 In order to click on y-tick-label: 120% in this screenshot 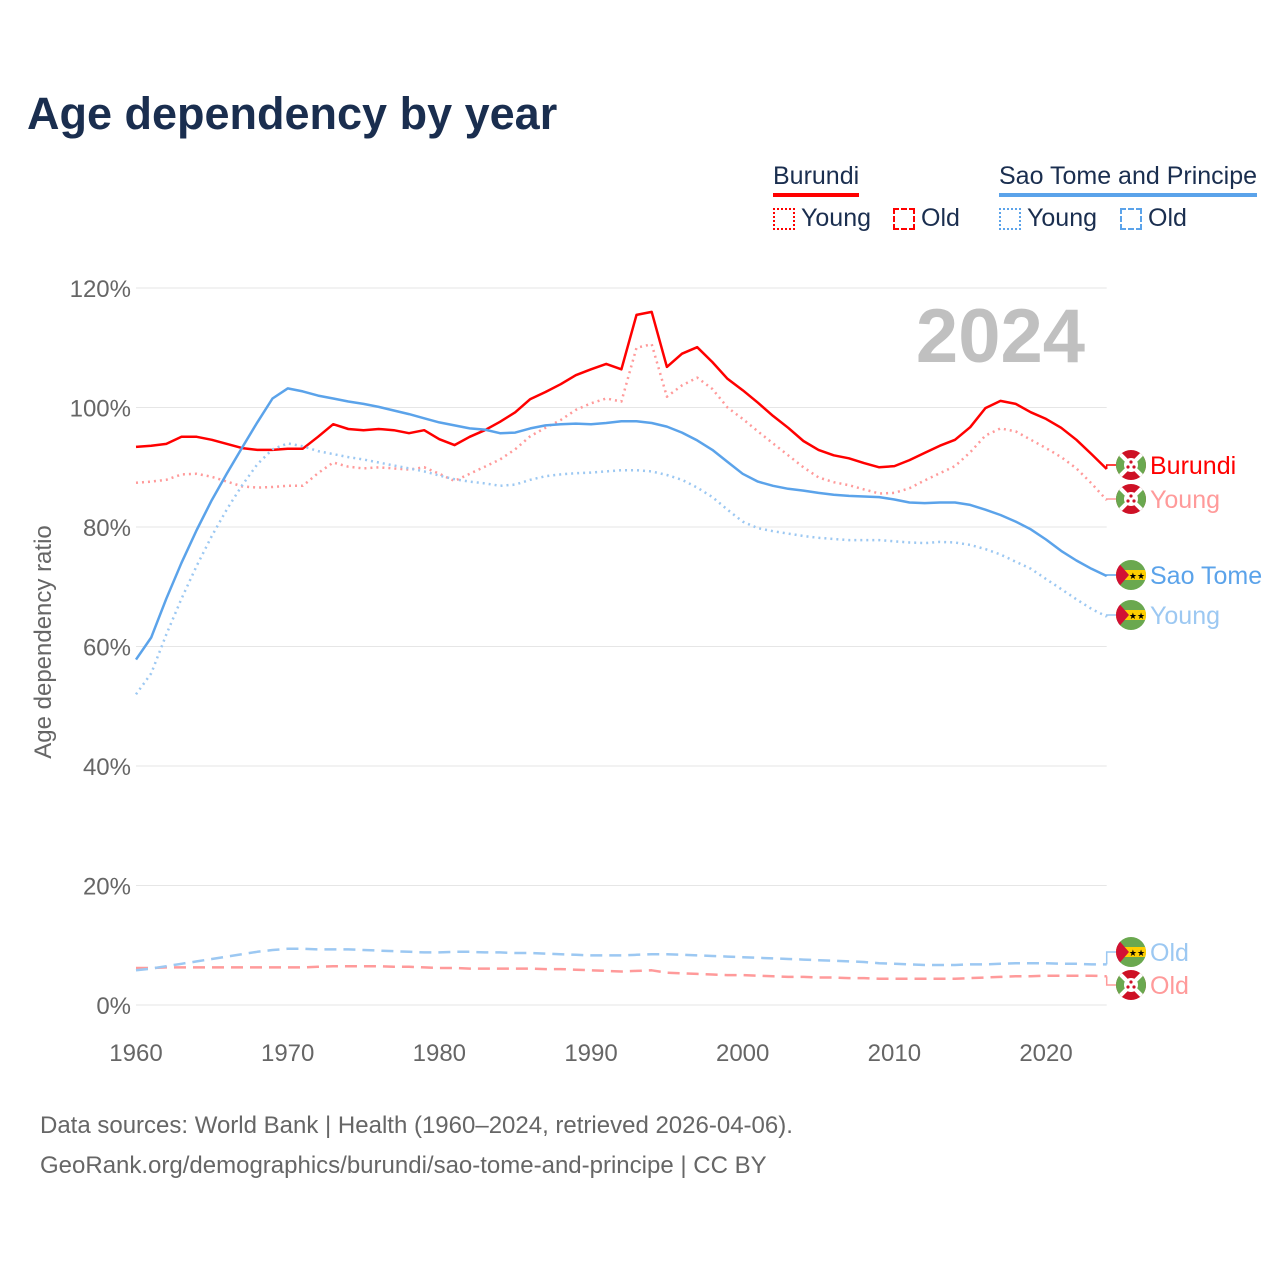, I will do `click(100, 289)`.